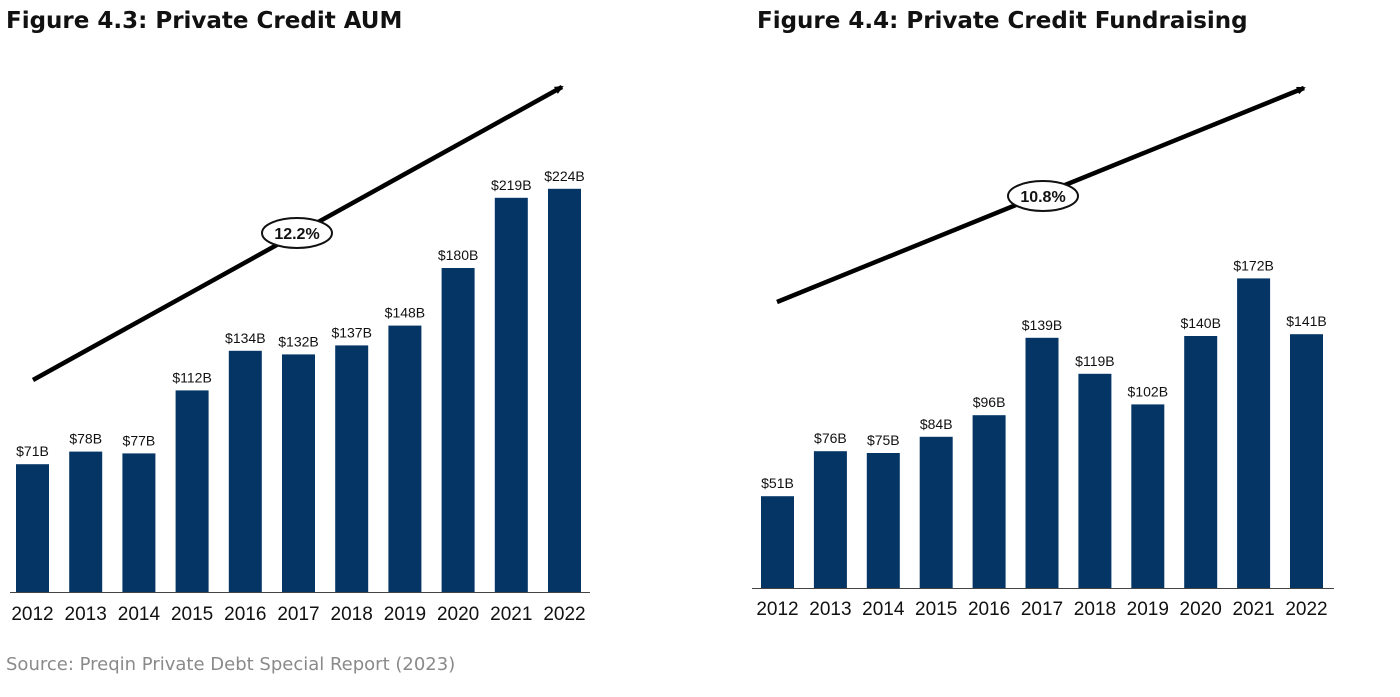 This screenshot has width=1400, height=697. I want to click on cagr-label: 12.2%, so click(296, 234).